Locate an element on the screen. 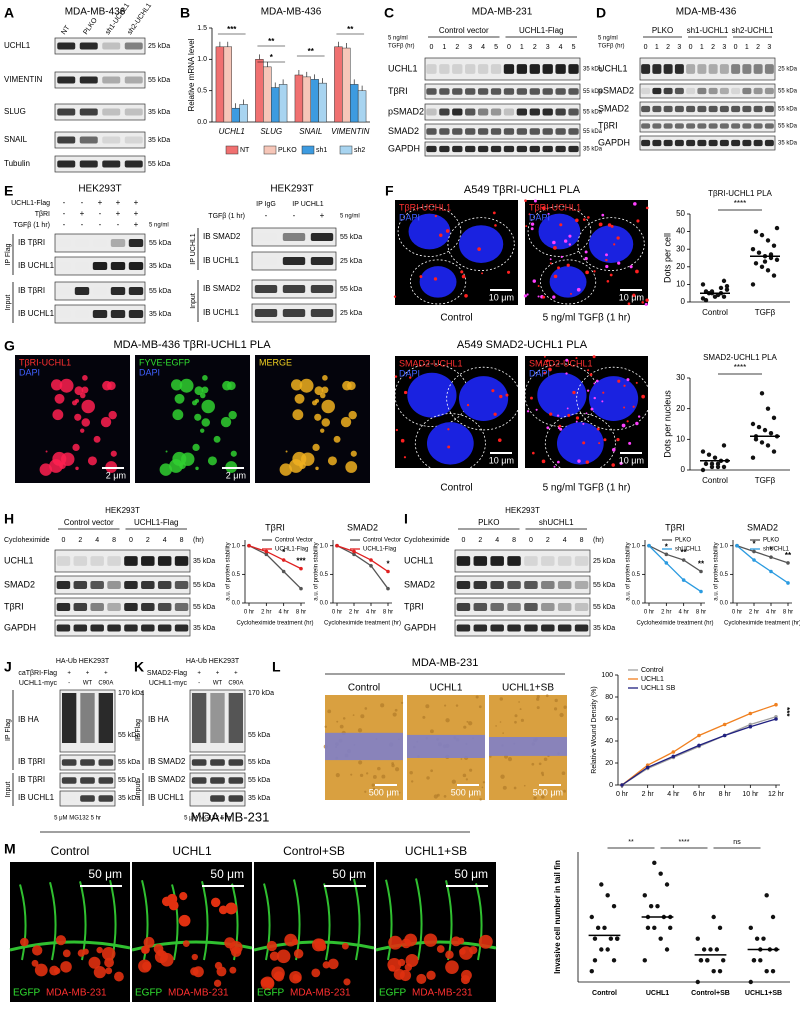 The height and width of the screenshot is (1011, 800). condition-label: SMAD2-Flag is located at coordinates (167, 673).